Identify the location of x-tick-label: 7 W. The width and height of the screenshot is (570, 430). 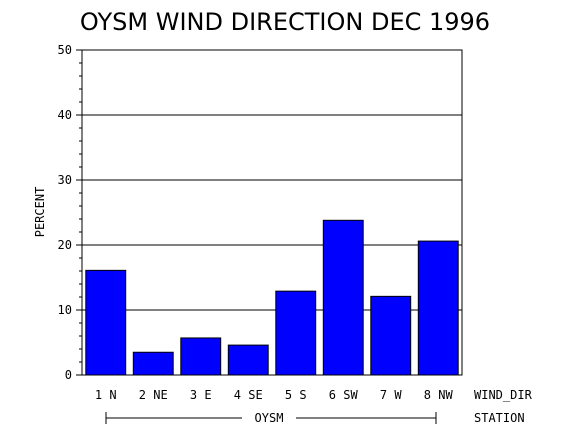
(391, 395).